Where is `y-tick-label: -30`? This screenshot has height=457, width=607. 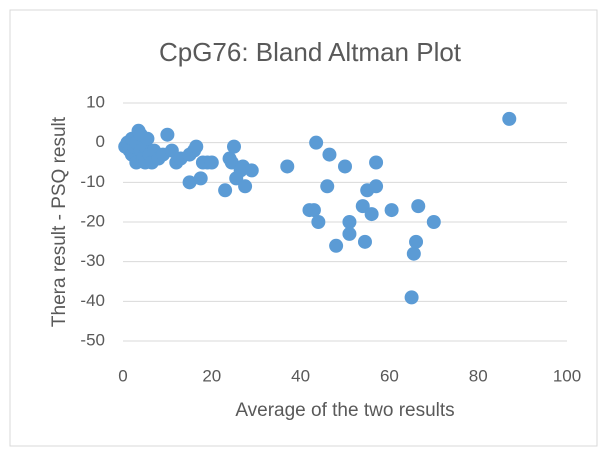 y-tick-label: -30 is located at coordinates (92, 260).